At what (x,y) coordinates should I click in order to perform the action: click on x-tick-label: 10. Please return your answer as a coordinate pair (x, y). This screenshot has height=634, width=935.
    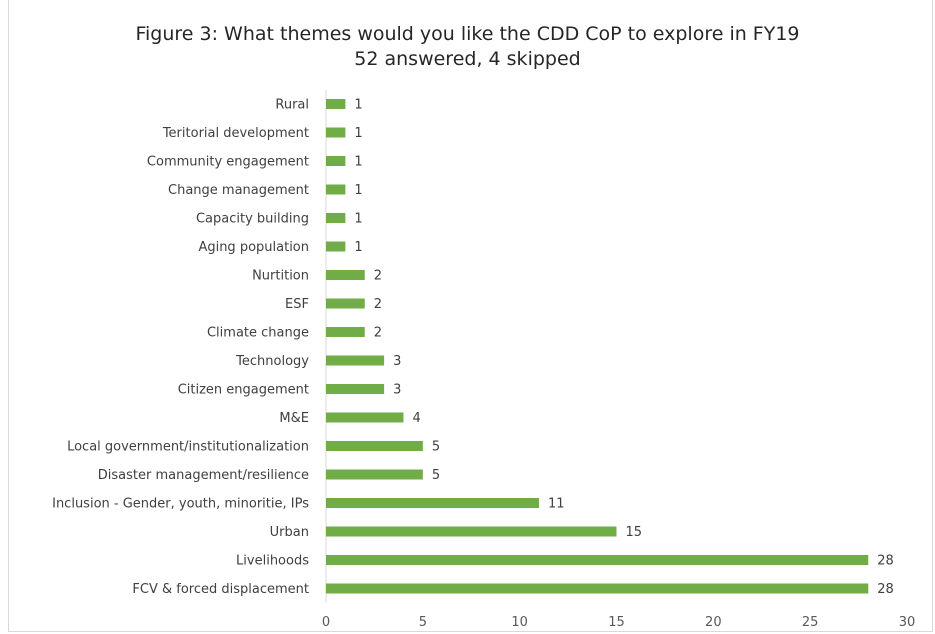
    Looking at the image, I should click on (519, 622).